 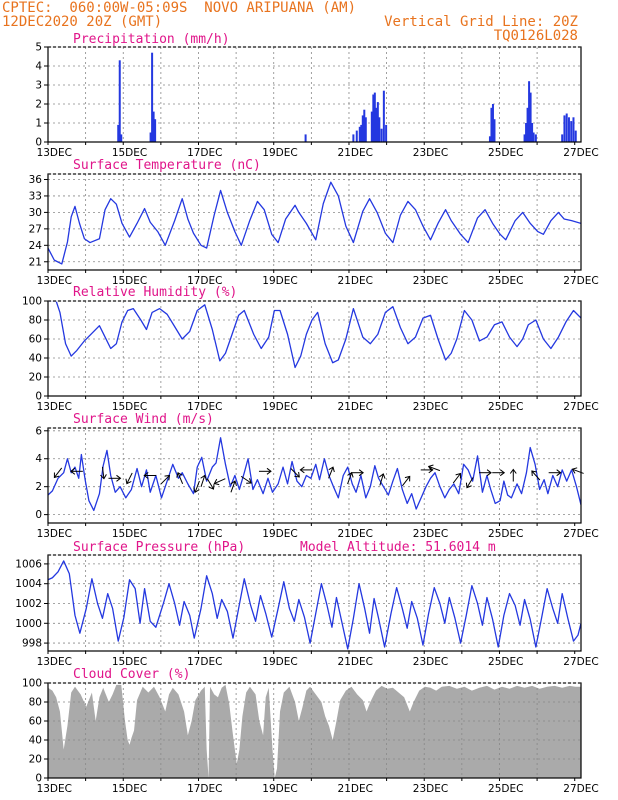 What do you see at coordinates (35, 262) in the screenshot?
I see `y-tick-label: 21` at bounding box center [35, 262].